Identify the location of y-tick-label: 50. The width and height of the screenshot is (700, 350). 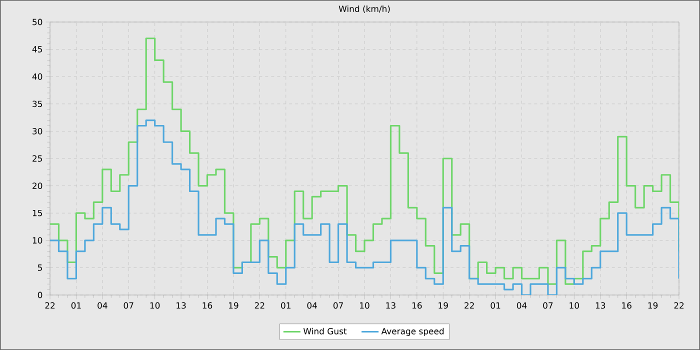
(37, 22).